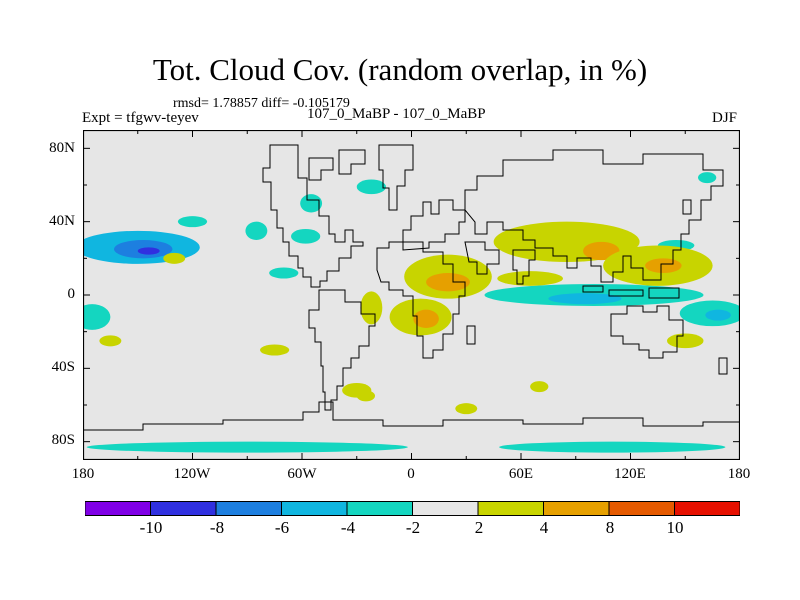  What do you see at coordinates (524, 267) in the screenshot?
I see `coastline-india` at bounding box center [524, 267].